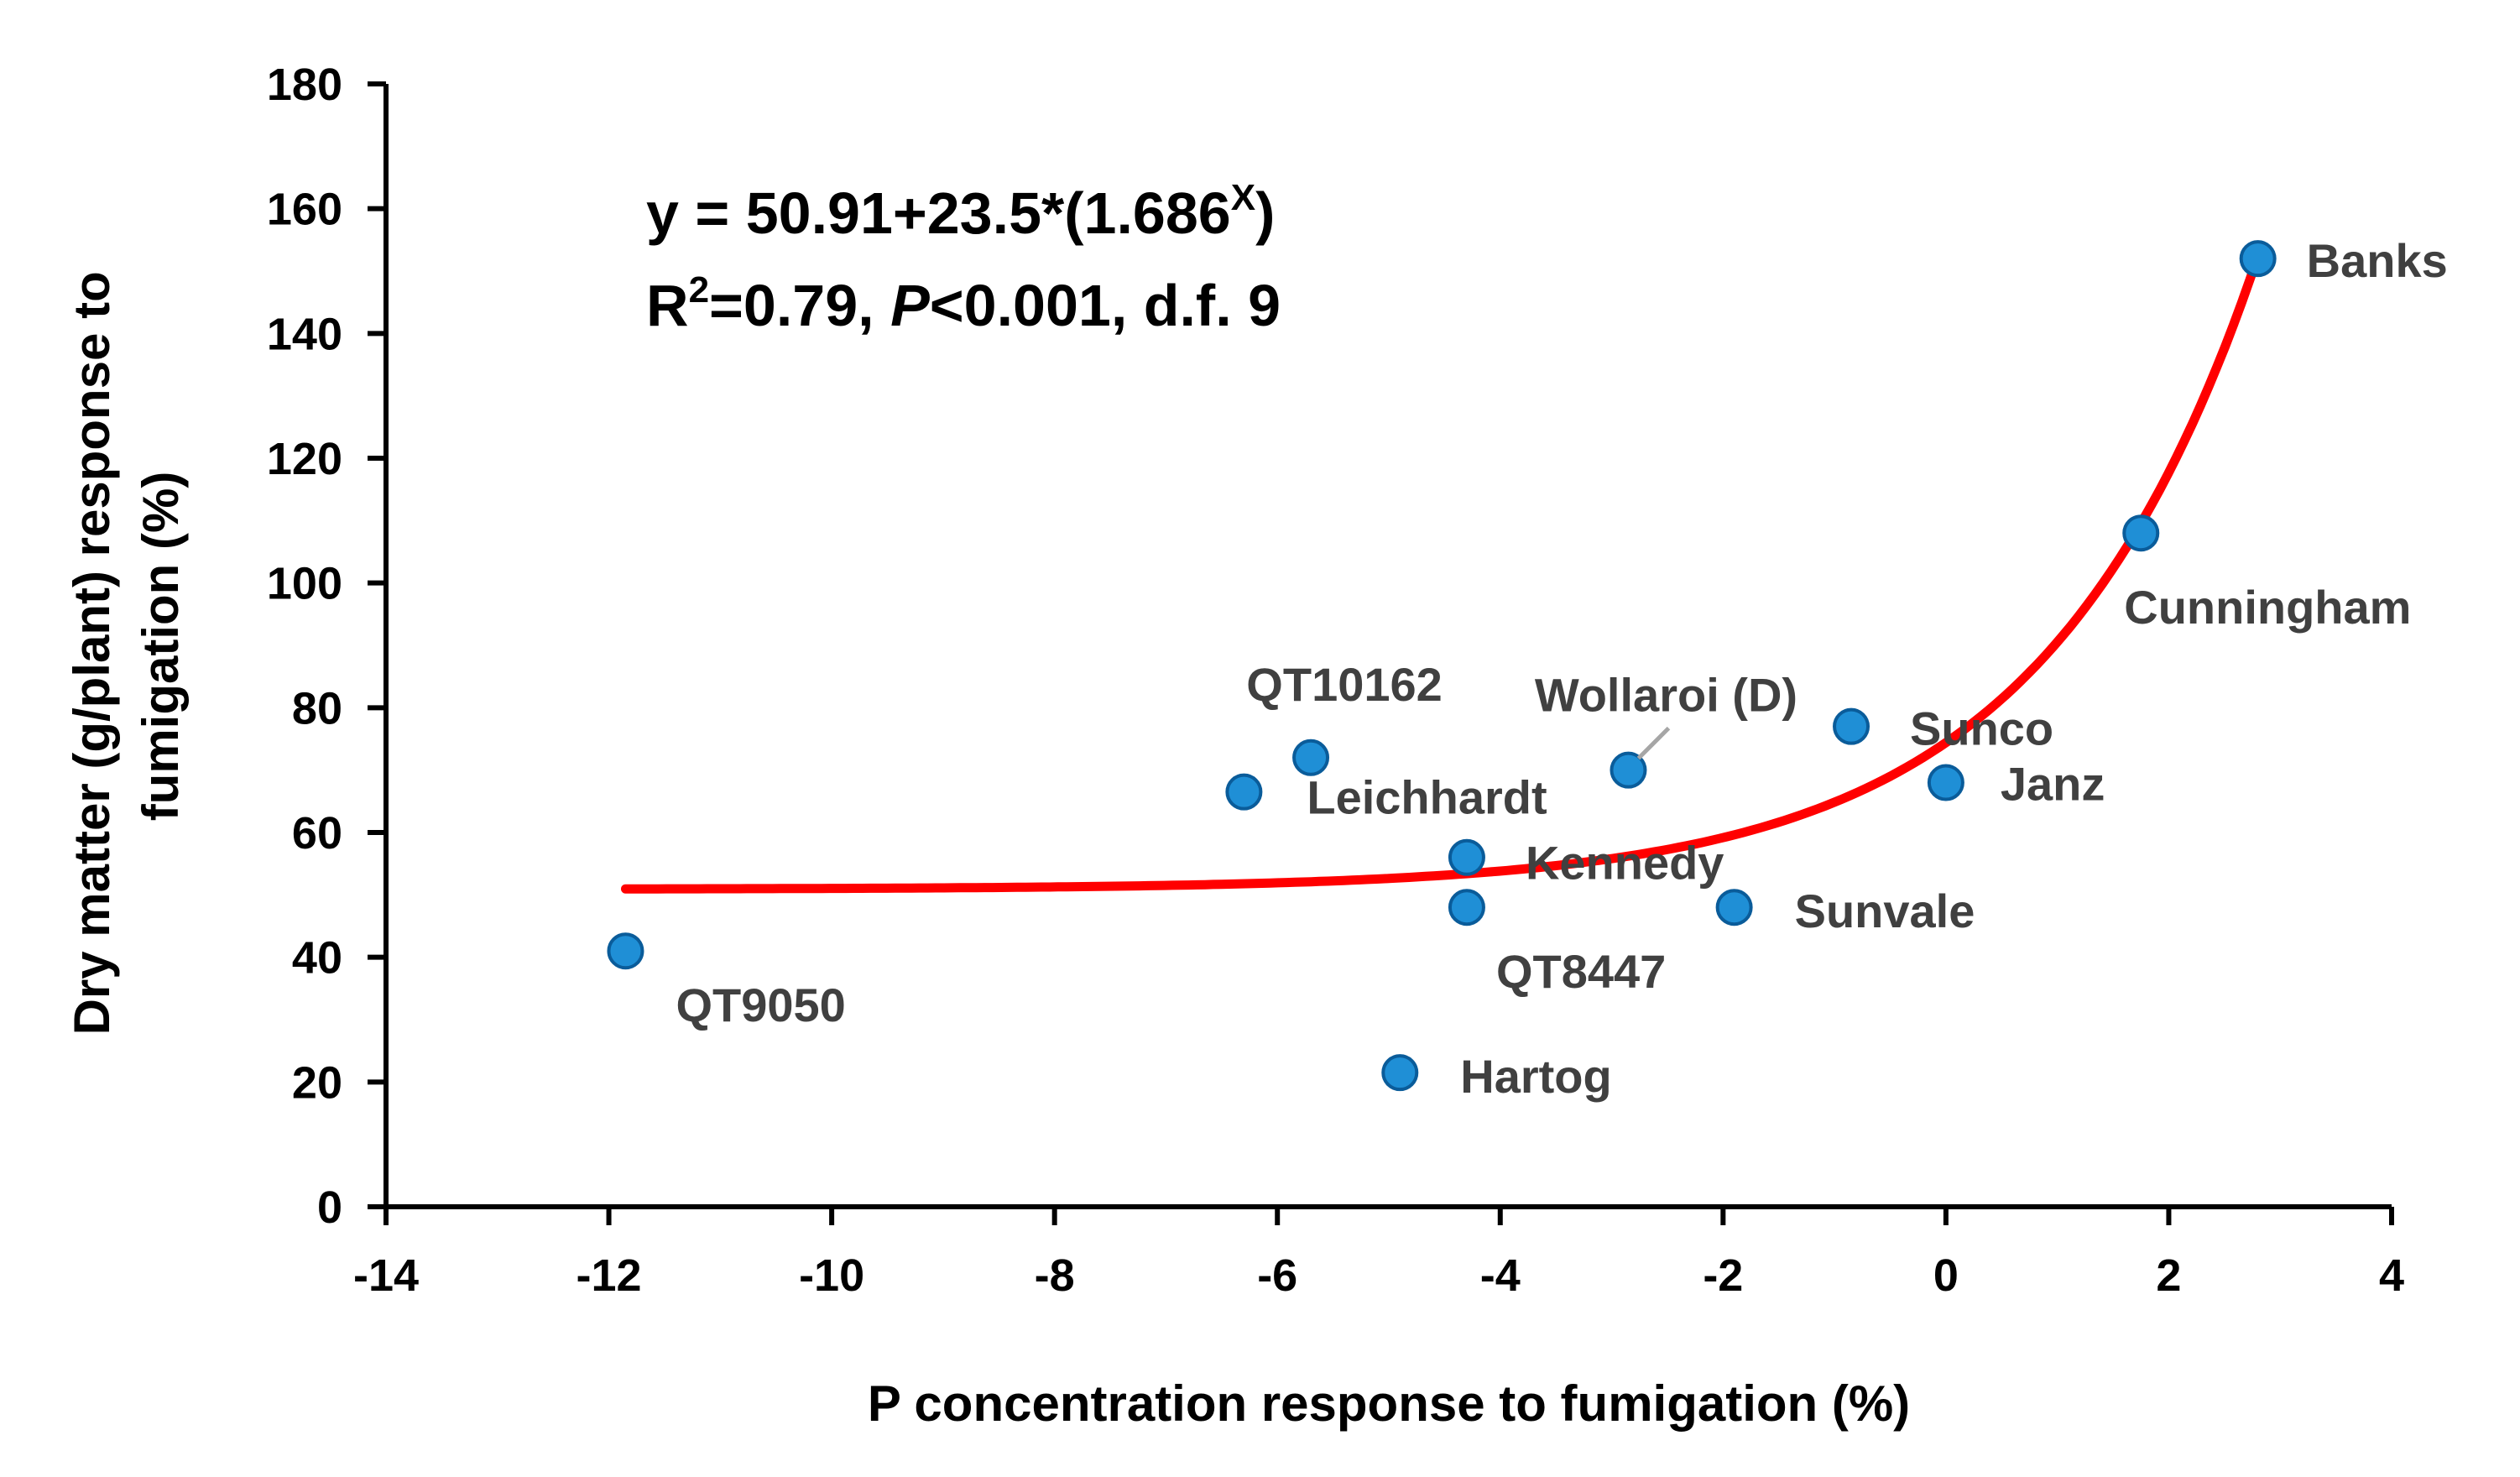 This screenshot has height=1477, width=2520. Describe the element at coordinates (2258, 259) in the screenshot. I see `data-point-banks` at that location.